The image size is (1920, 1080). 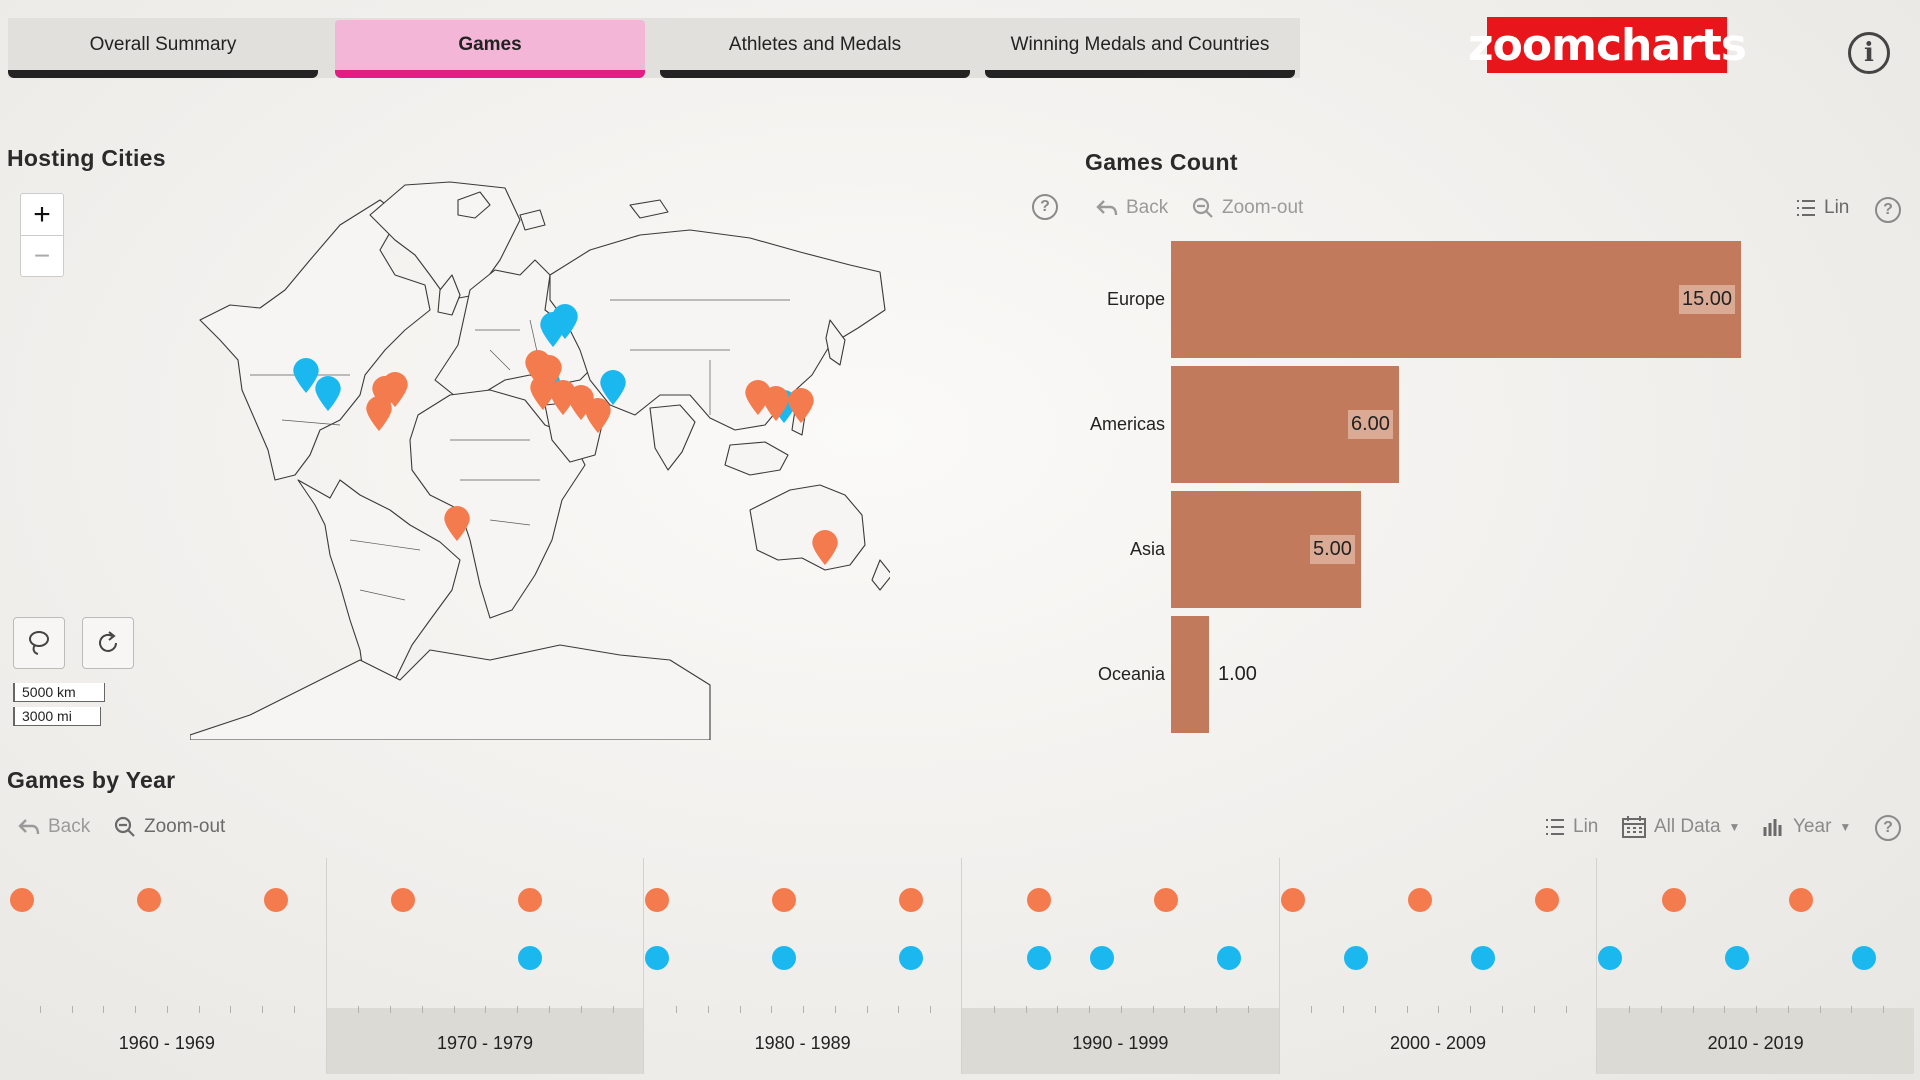 What do you see at coordinates (1755, 1043) in the screenshot?
I see `decade-label: 2010 - 2019` at bounding box center [1755, 1043].